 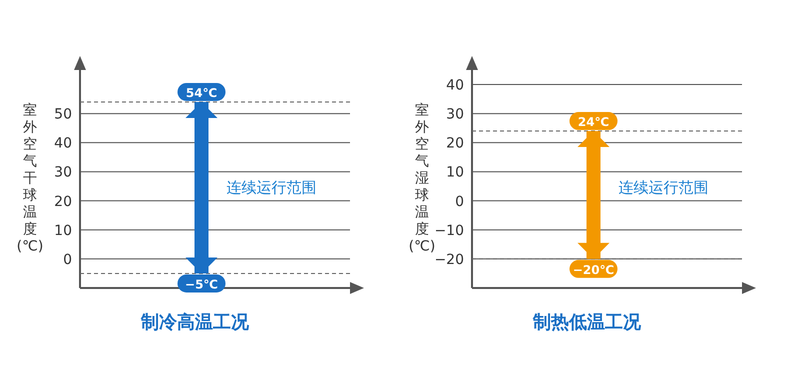 I want to click on ref-line-label: −5℃, so click(x=201, y=284).